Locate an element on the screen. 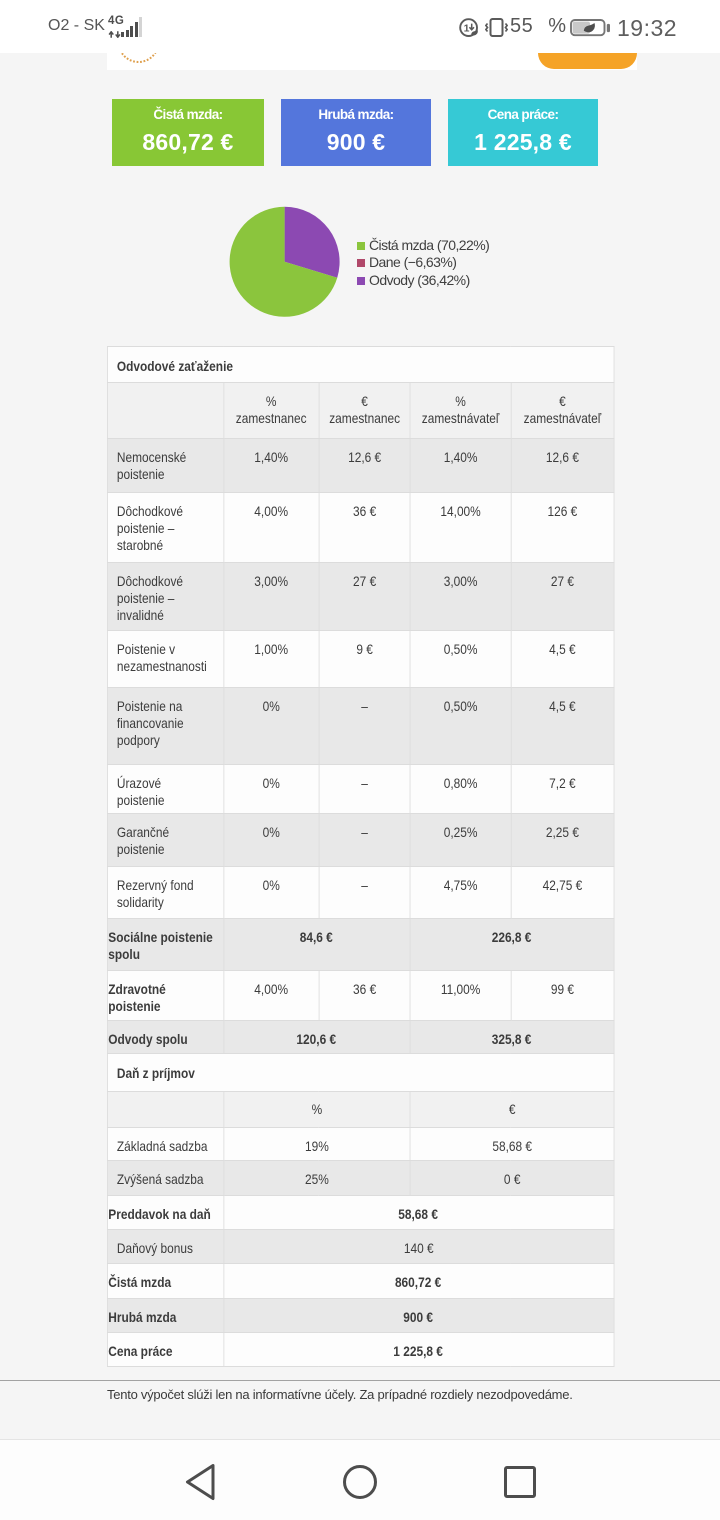 This screenshot has width=720, height=1520. svg-text: 1 is located at coordinates (467, 29).